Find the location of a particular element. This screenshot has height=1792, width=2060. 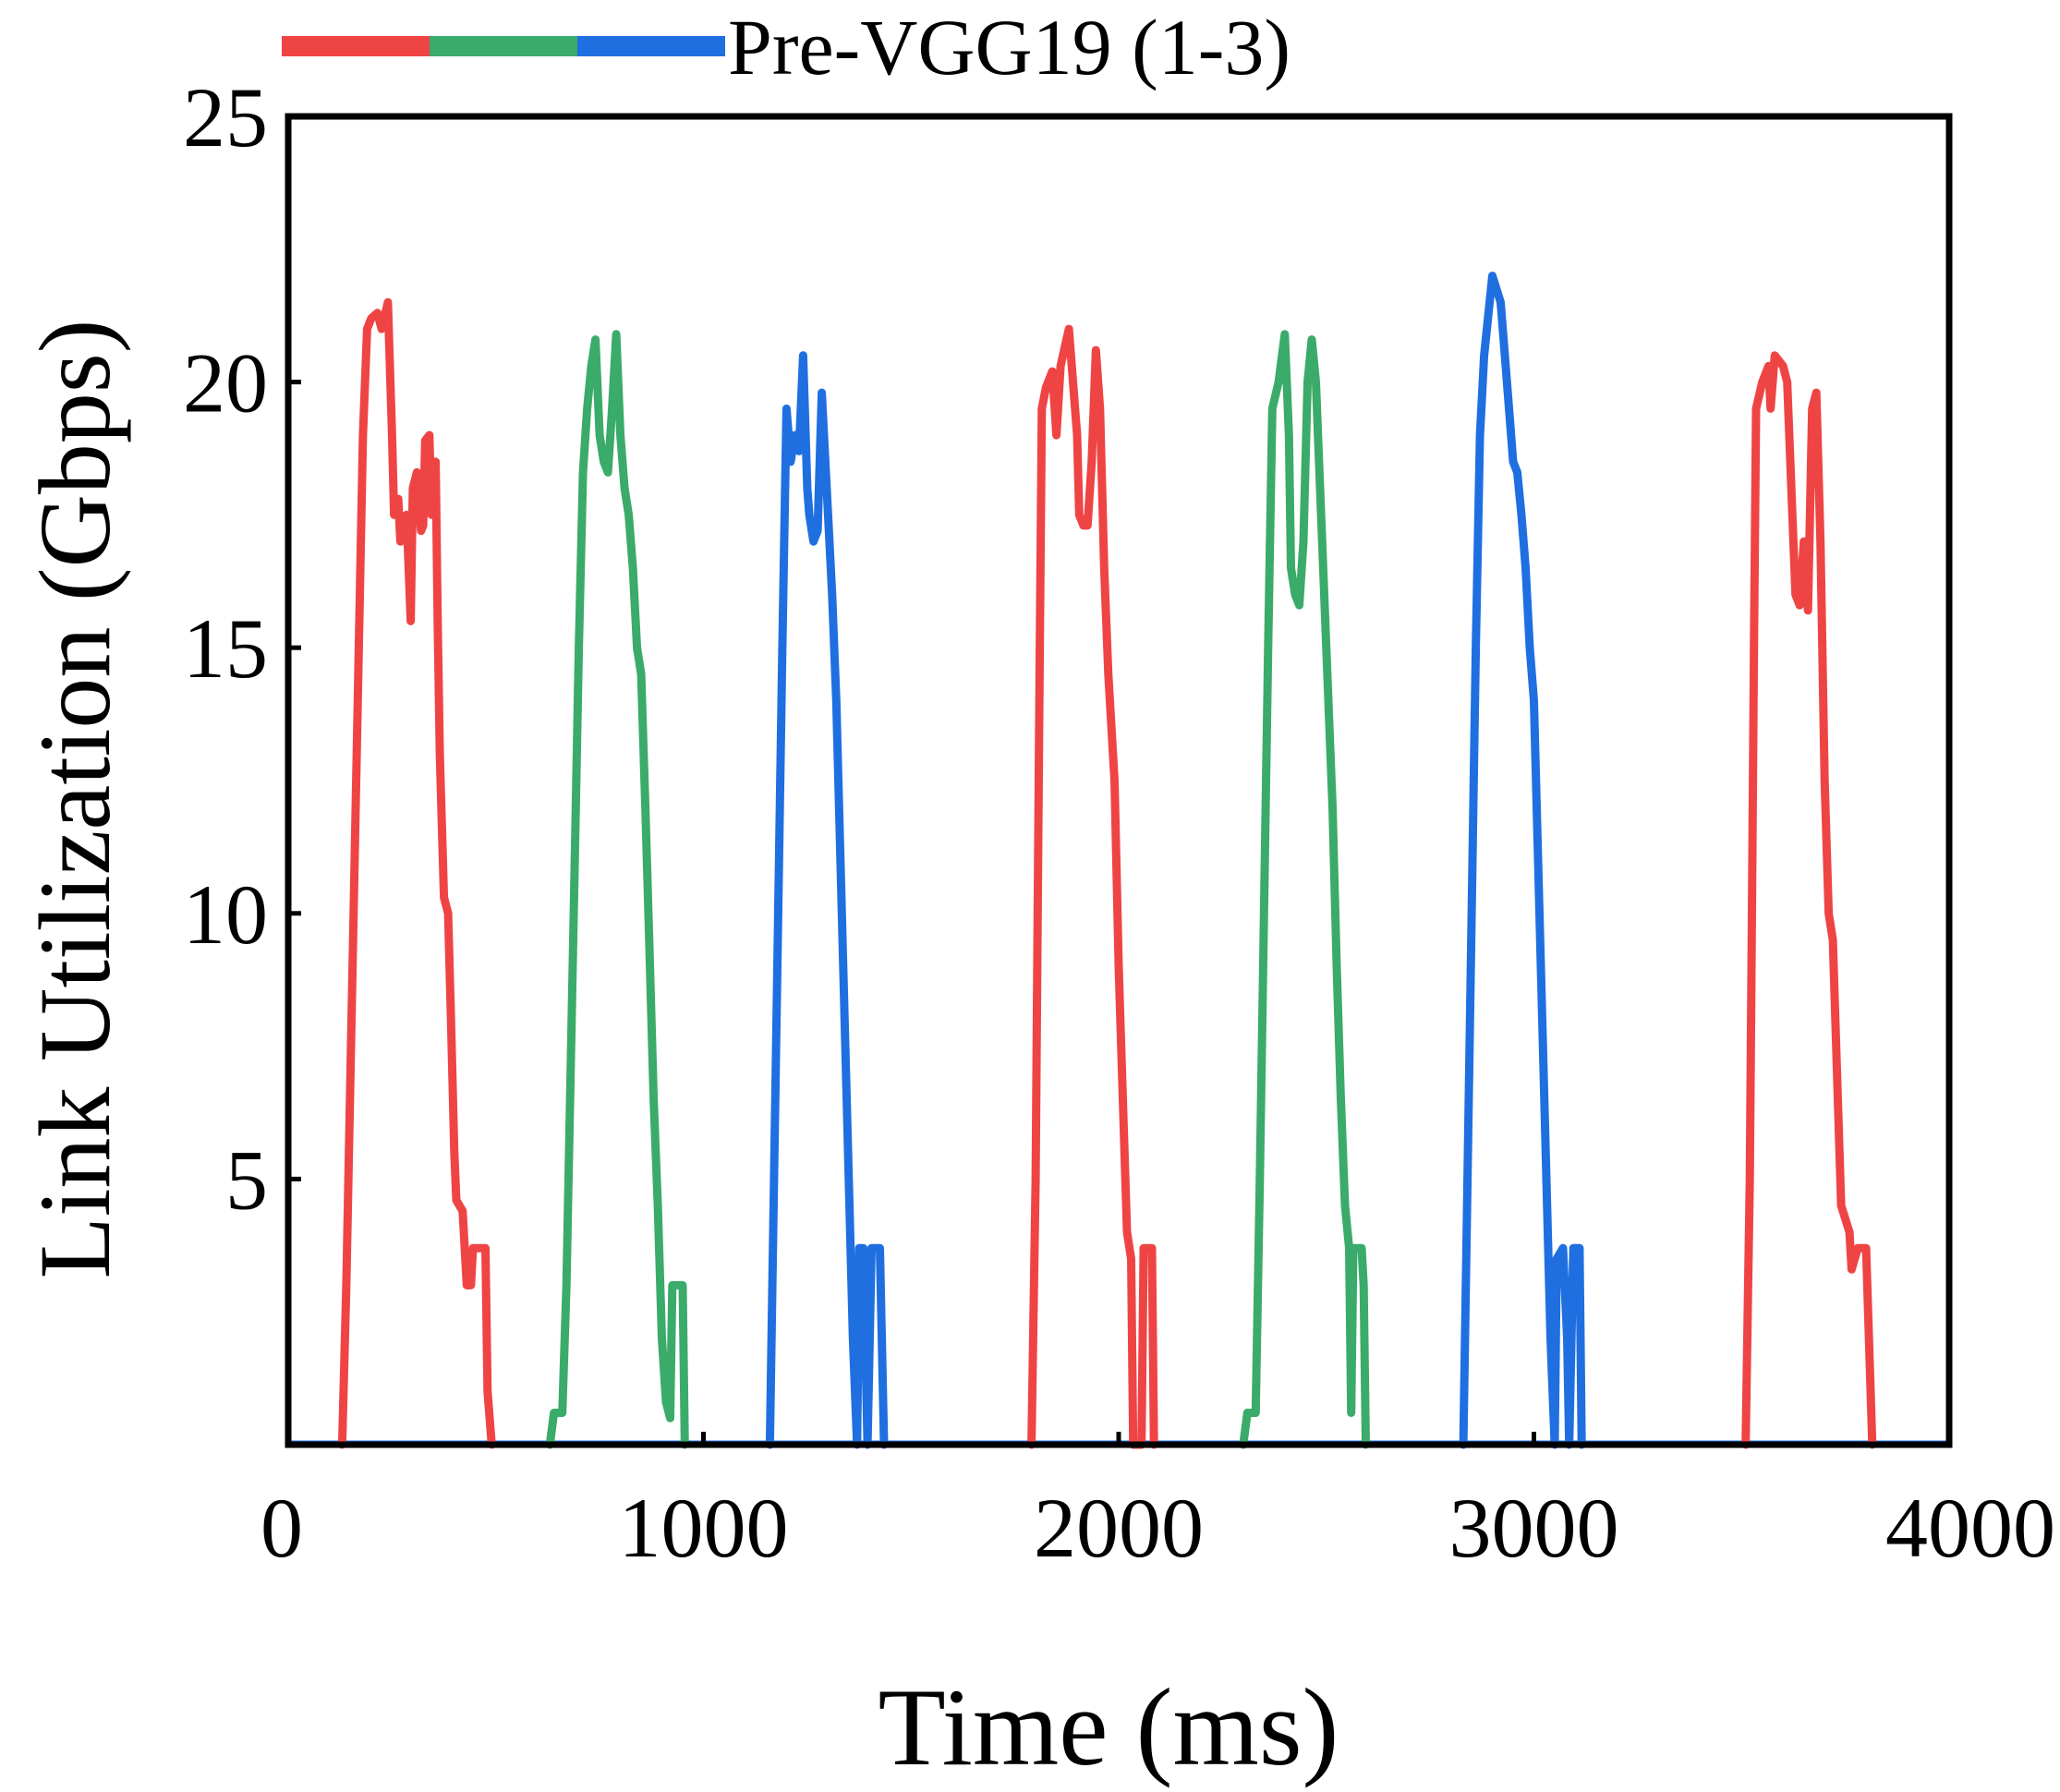

x-tick-label-4000: 4000 is located at coordinates (1970, 1528).